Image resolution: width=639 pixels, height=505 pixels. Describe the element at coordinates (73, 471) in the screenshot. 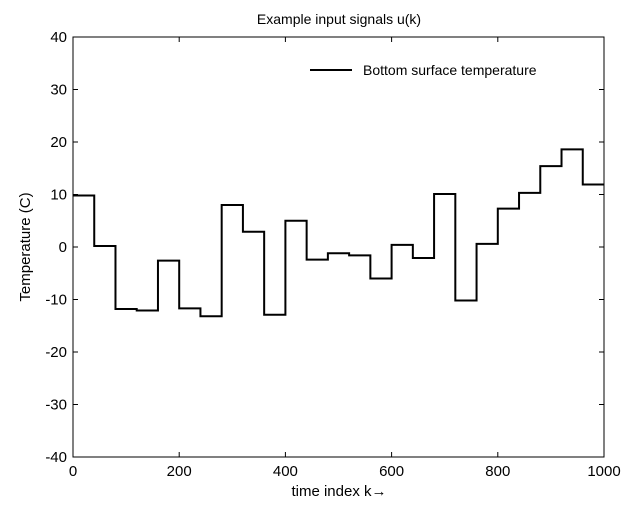

I see `x-tick-label: 0` at that location.